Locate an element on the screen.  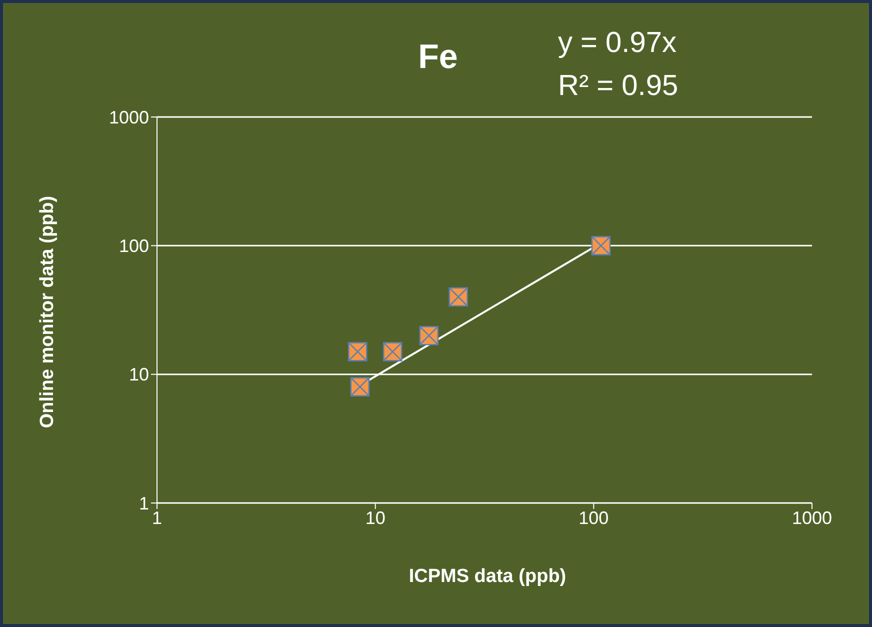
y-tick-label: 1000 is located at coordinates (128, 117).